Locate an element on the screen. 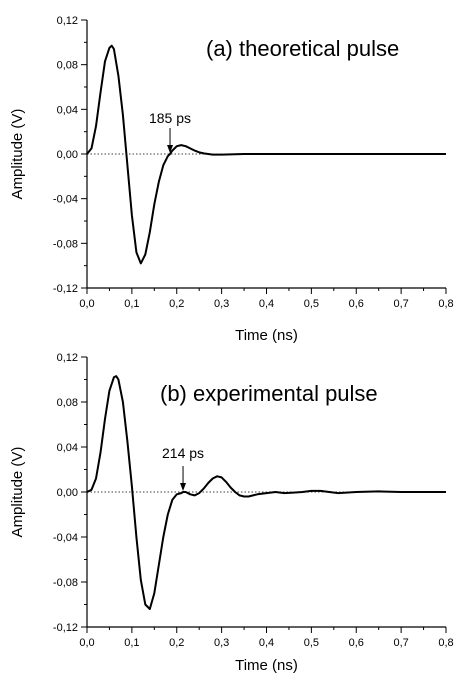 The image size is (463, 680). annotation-label: 214 ps is located at coordinates (183, 453).